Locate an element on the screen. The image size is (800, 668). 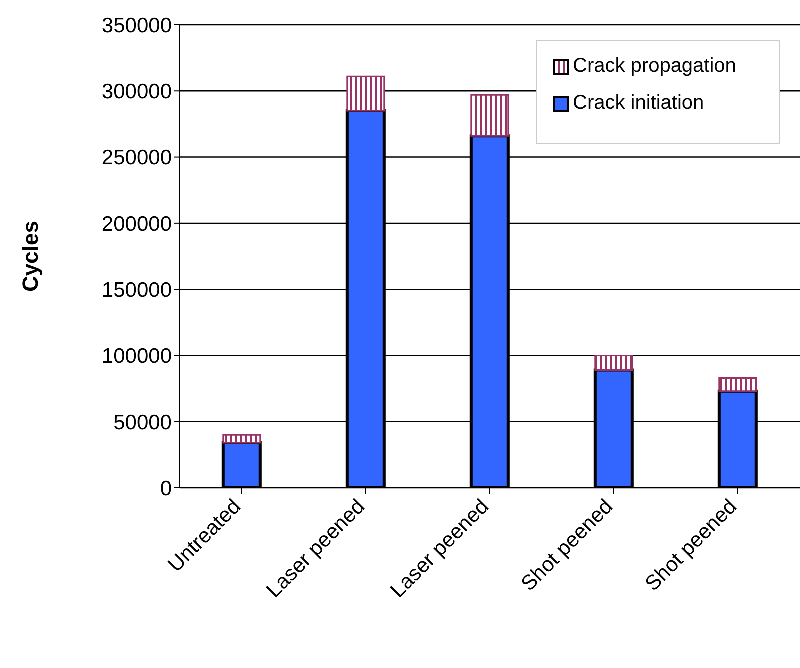
y-tick-label: 350000 is located at coordinates (137, 26).